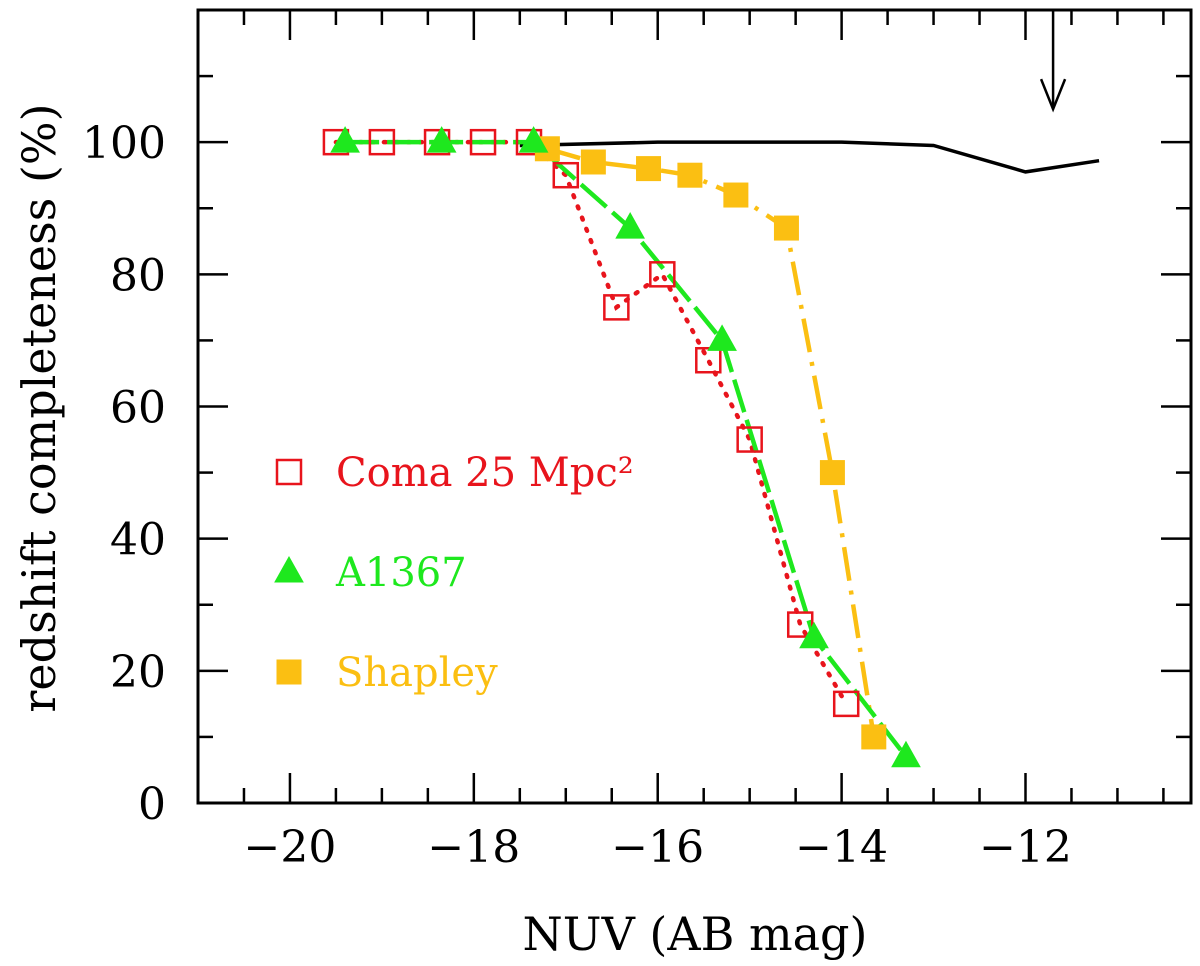  Describe the element at coordinates (473, 847) in the screenshot. I see `x-tick-label: −18` at that location.